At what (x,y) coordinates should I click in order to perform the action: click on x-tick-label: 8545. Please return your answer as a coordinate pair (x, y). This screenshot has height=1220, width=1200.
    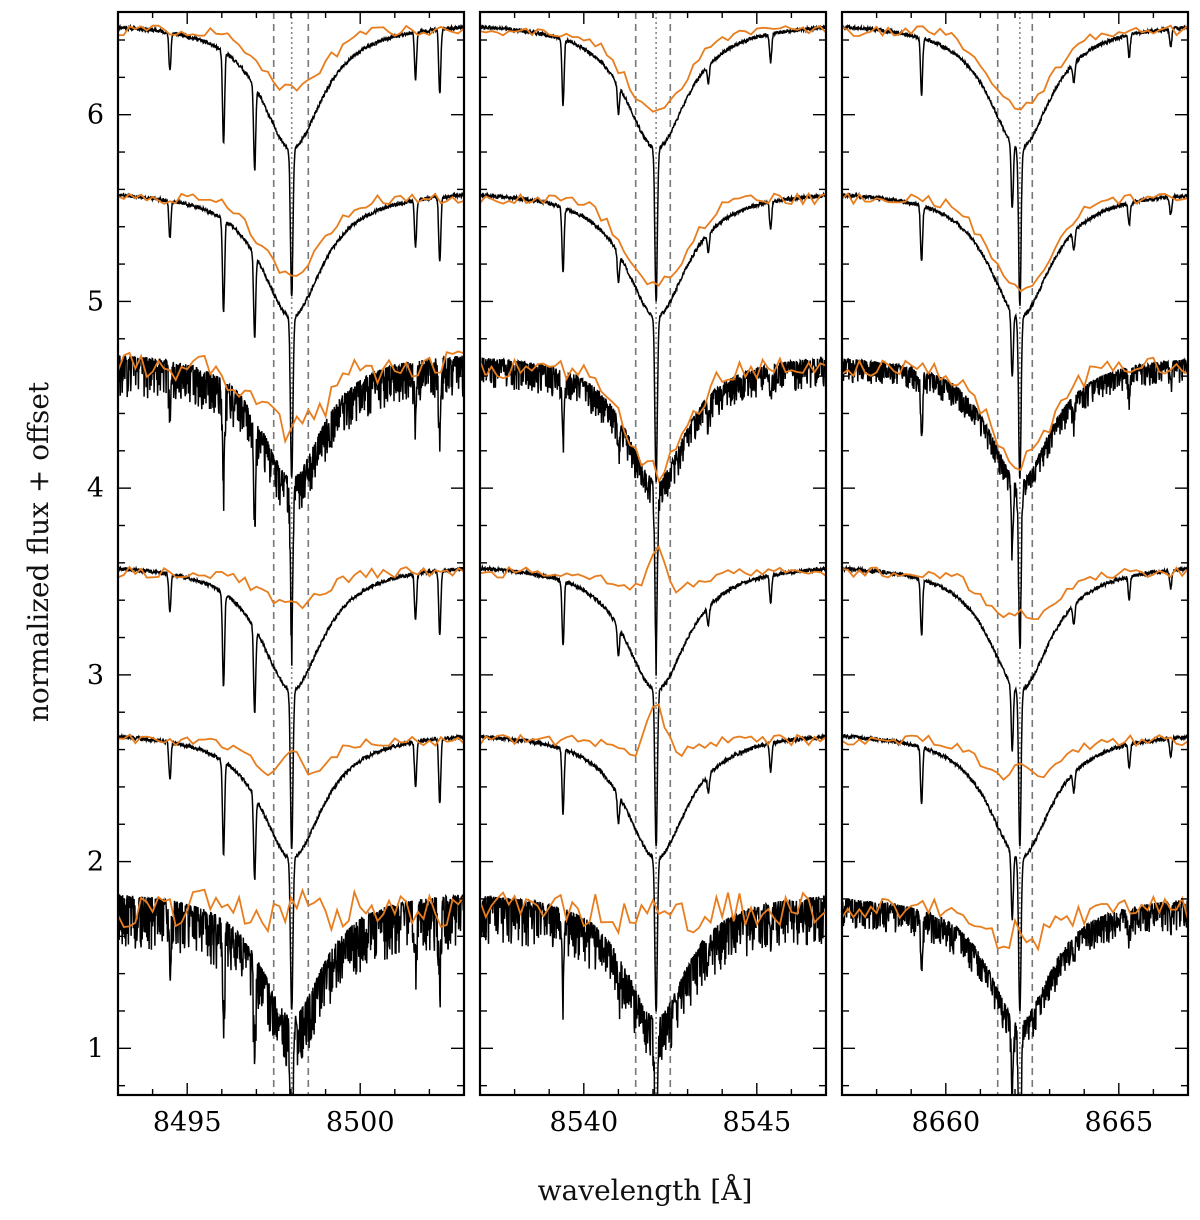
    Looking at the image, I should click on (756, 1122).